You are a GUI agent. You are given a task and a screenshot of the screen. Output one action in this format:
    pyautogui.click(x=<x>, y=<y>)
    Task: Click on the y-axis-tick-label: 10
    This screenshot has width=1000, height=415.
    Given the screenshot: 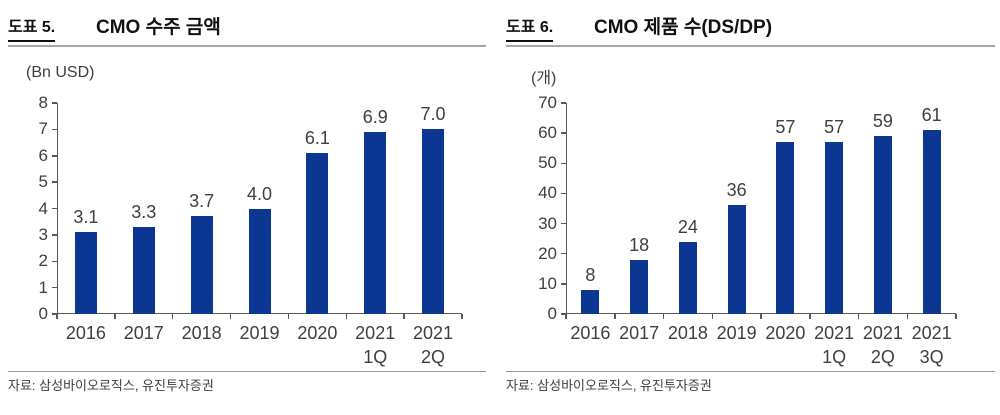 What is the action you would take?
    pyautogui.click(x=547, y=283)
    